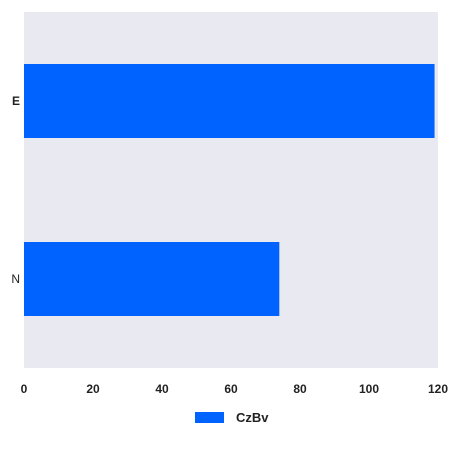 This screenshot has width=462, height=462. What do you see at coordinates (438, 389) in the screenshot?
I see `x-tick-label-120: 120` at bounding box center [438, 389].